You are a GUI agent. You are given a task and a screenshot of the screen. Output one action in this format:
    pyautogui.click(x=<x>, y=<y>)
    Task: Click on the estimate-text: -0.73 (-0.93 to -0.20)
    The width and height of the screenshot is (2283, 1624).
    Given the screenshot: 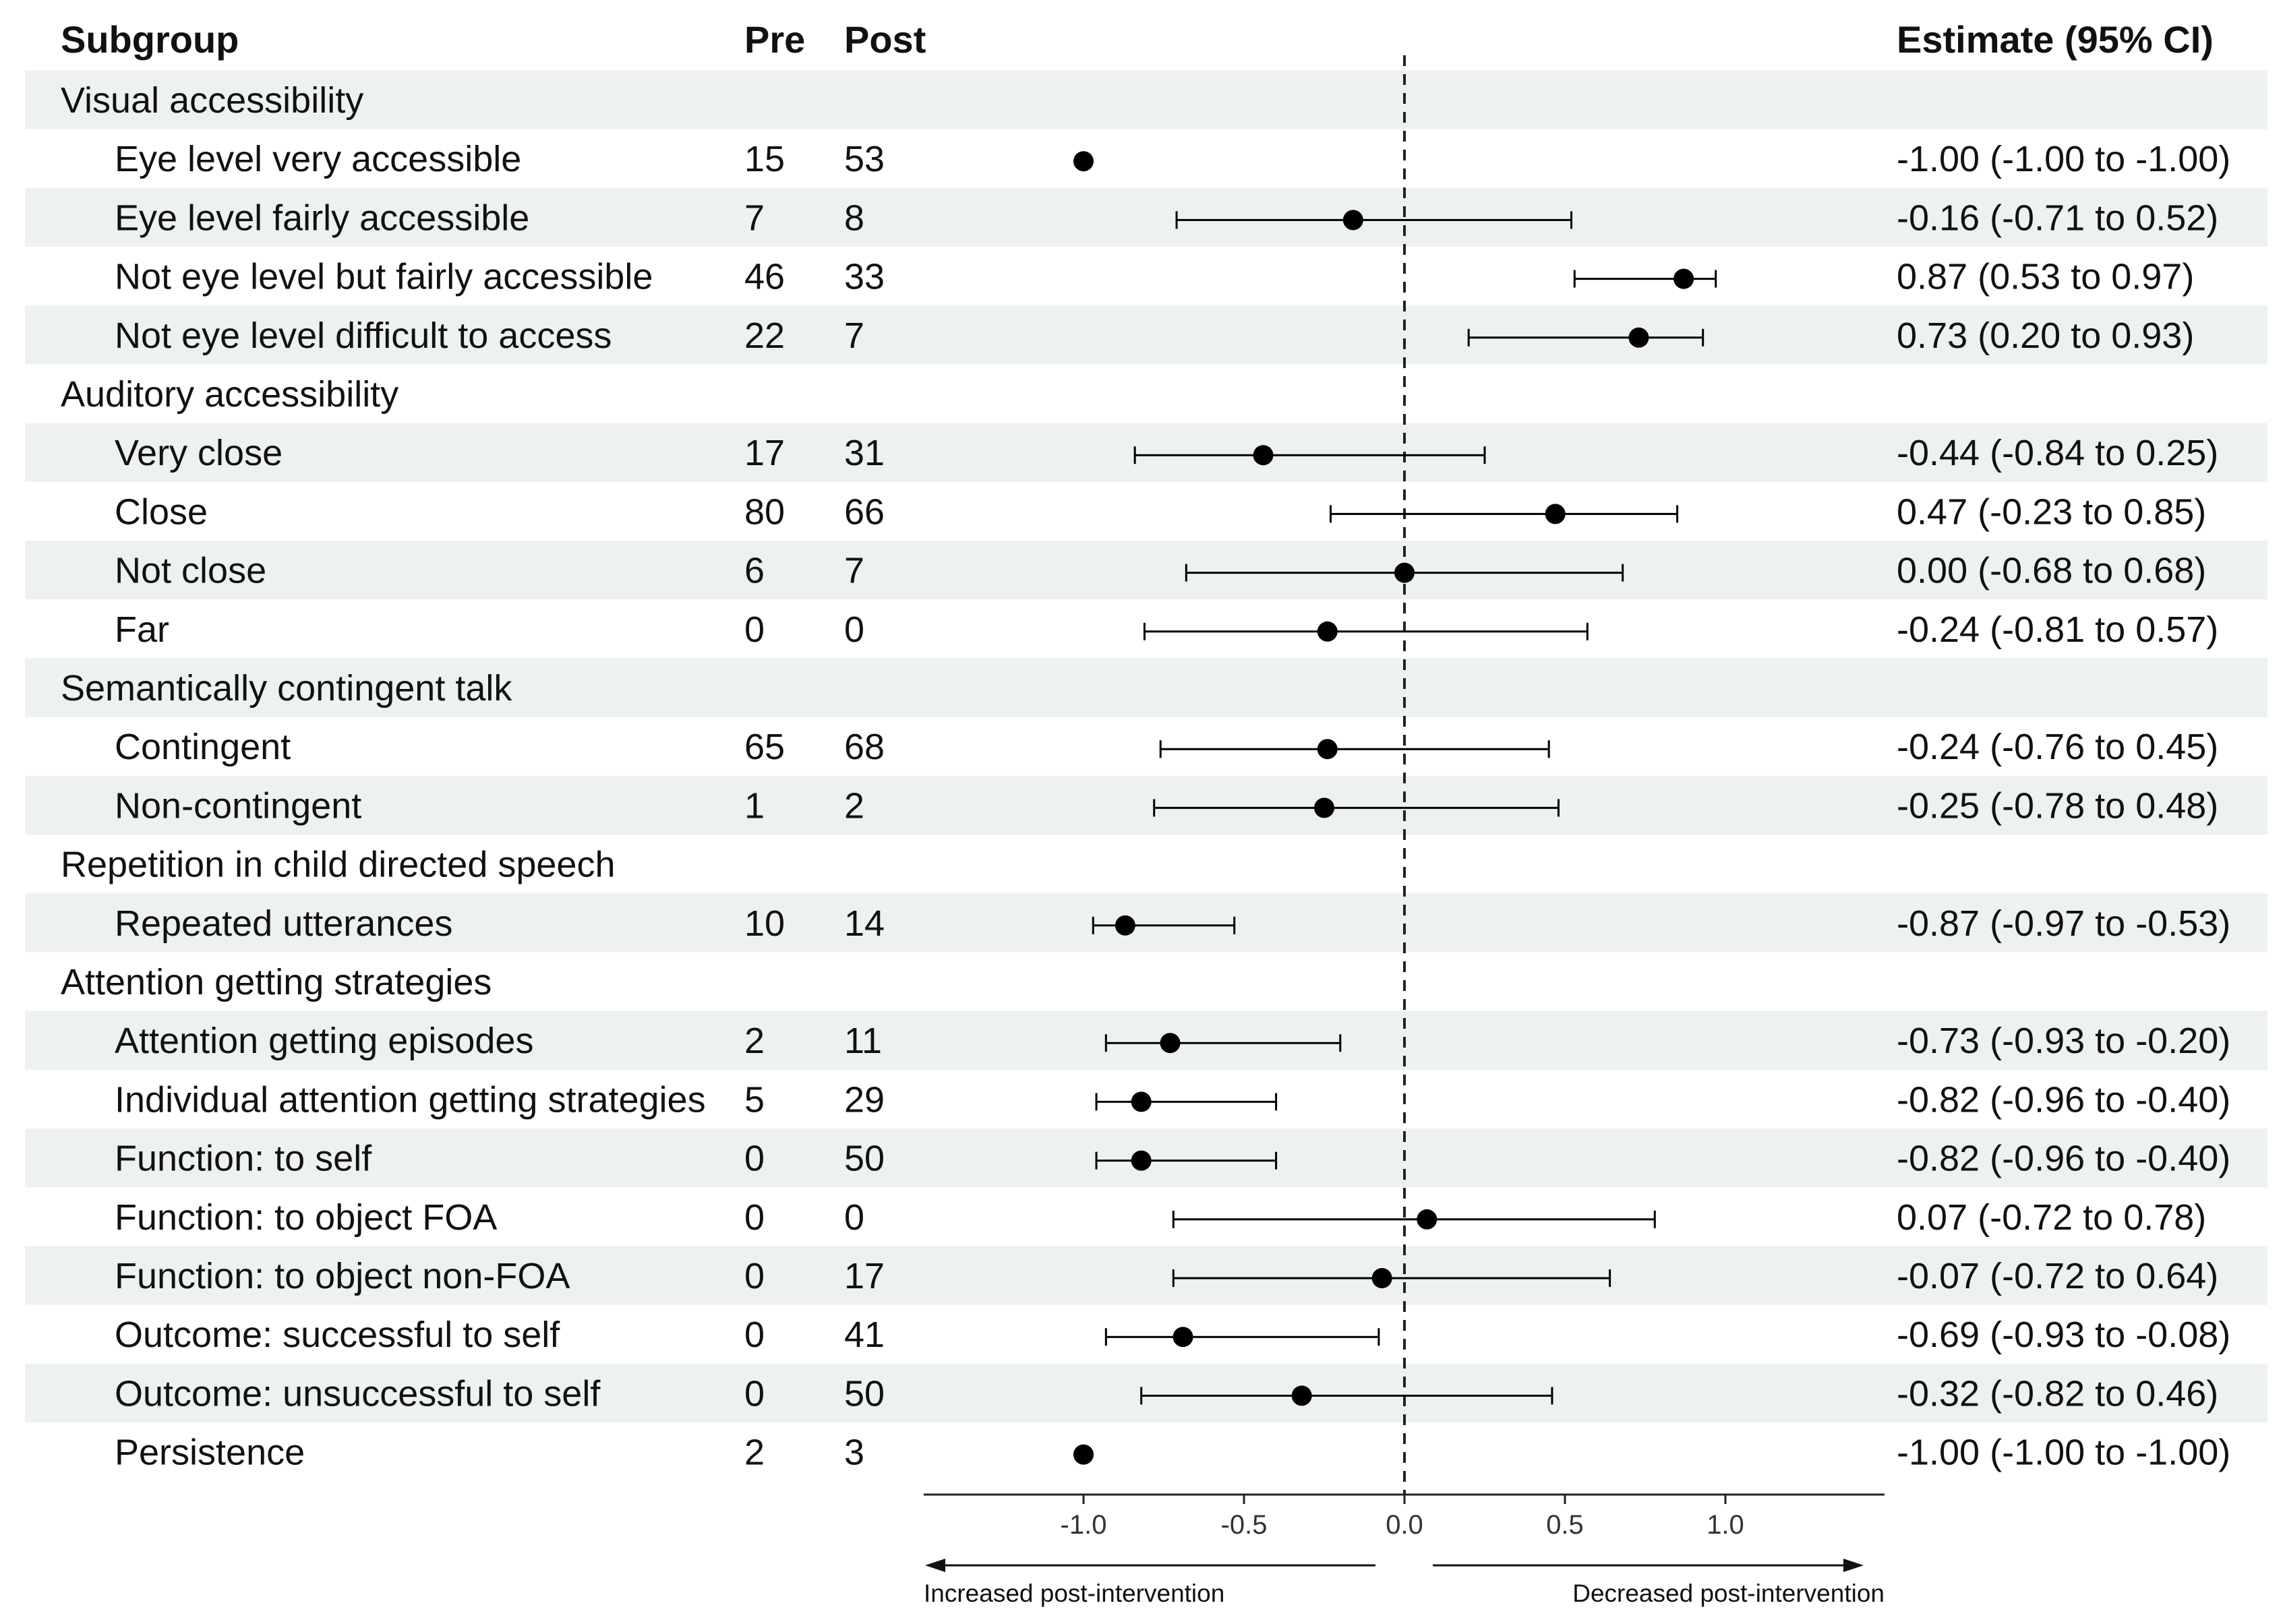 What is the action you would take?
    pyautogui.click(x=2063, y=1041)
    